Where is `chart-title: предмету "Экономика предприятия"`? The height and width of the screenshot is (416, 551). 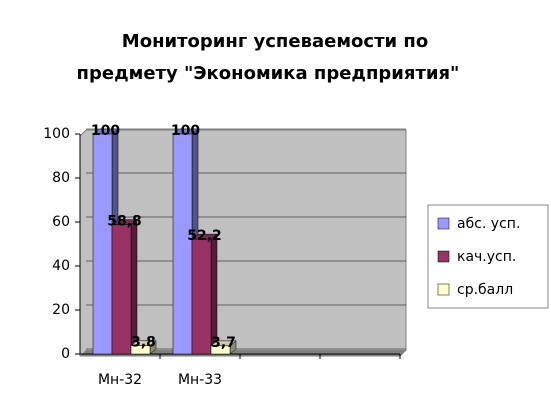
chart-title: предмету "Экономика предприятия" is located at coordinates (268, 73).